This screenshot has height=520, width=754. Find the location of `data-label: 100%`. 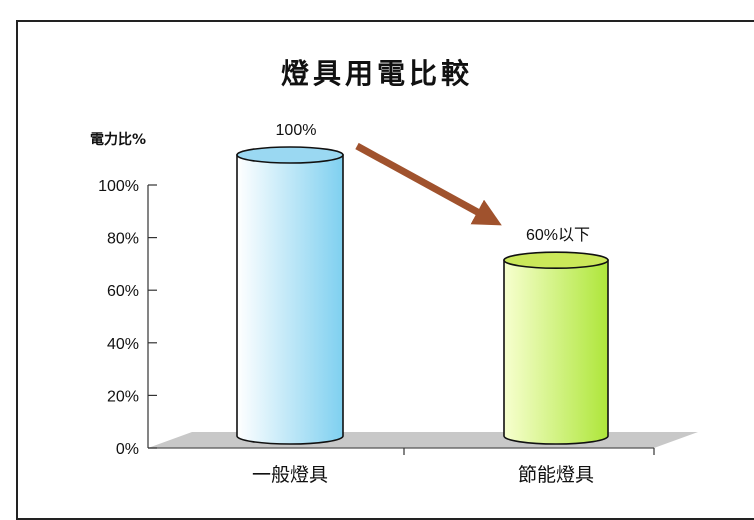

data-label: 100% is located at coordinates (296, 130).